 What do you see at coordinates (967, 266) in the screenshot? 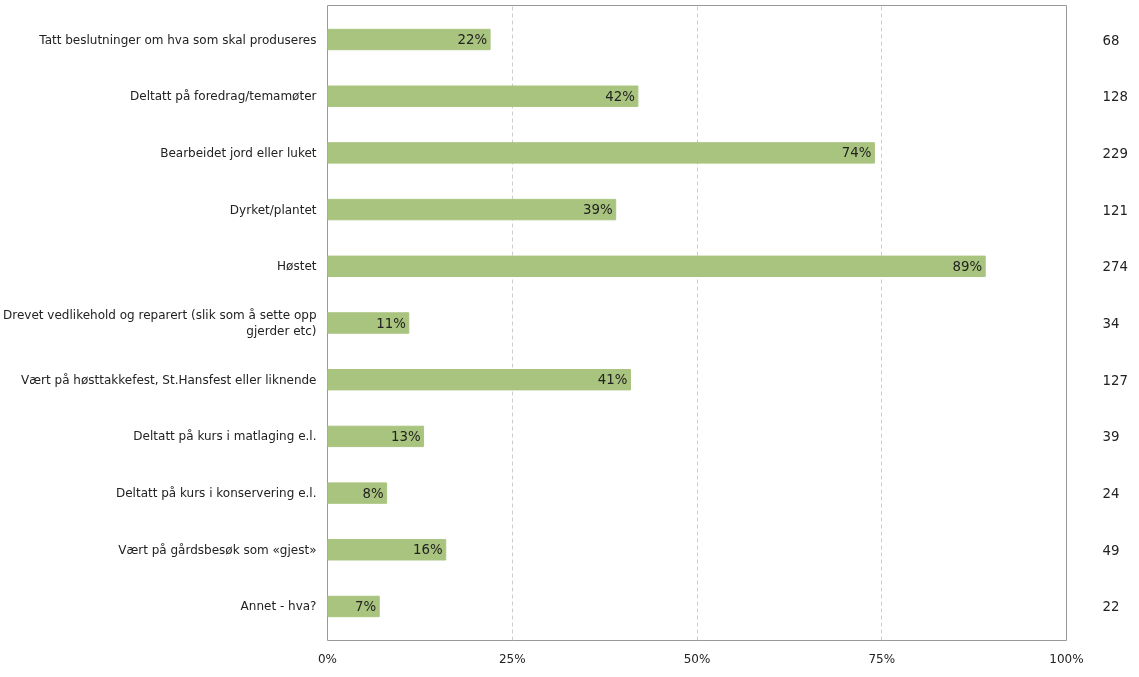
I see `data-label: 89%` at bounding box center [967, 266].